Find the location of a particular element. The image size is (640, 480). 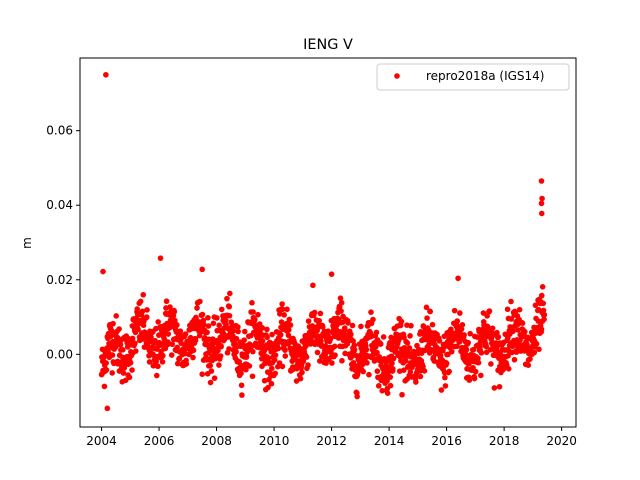

x-tick-label: 2004 is located at coordinates (101, 441).